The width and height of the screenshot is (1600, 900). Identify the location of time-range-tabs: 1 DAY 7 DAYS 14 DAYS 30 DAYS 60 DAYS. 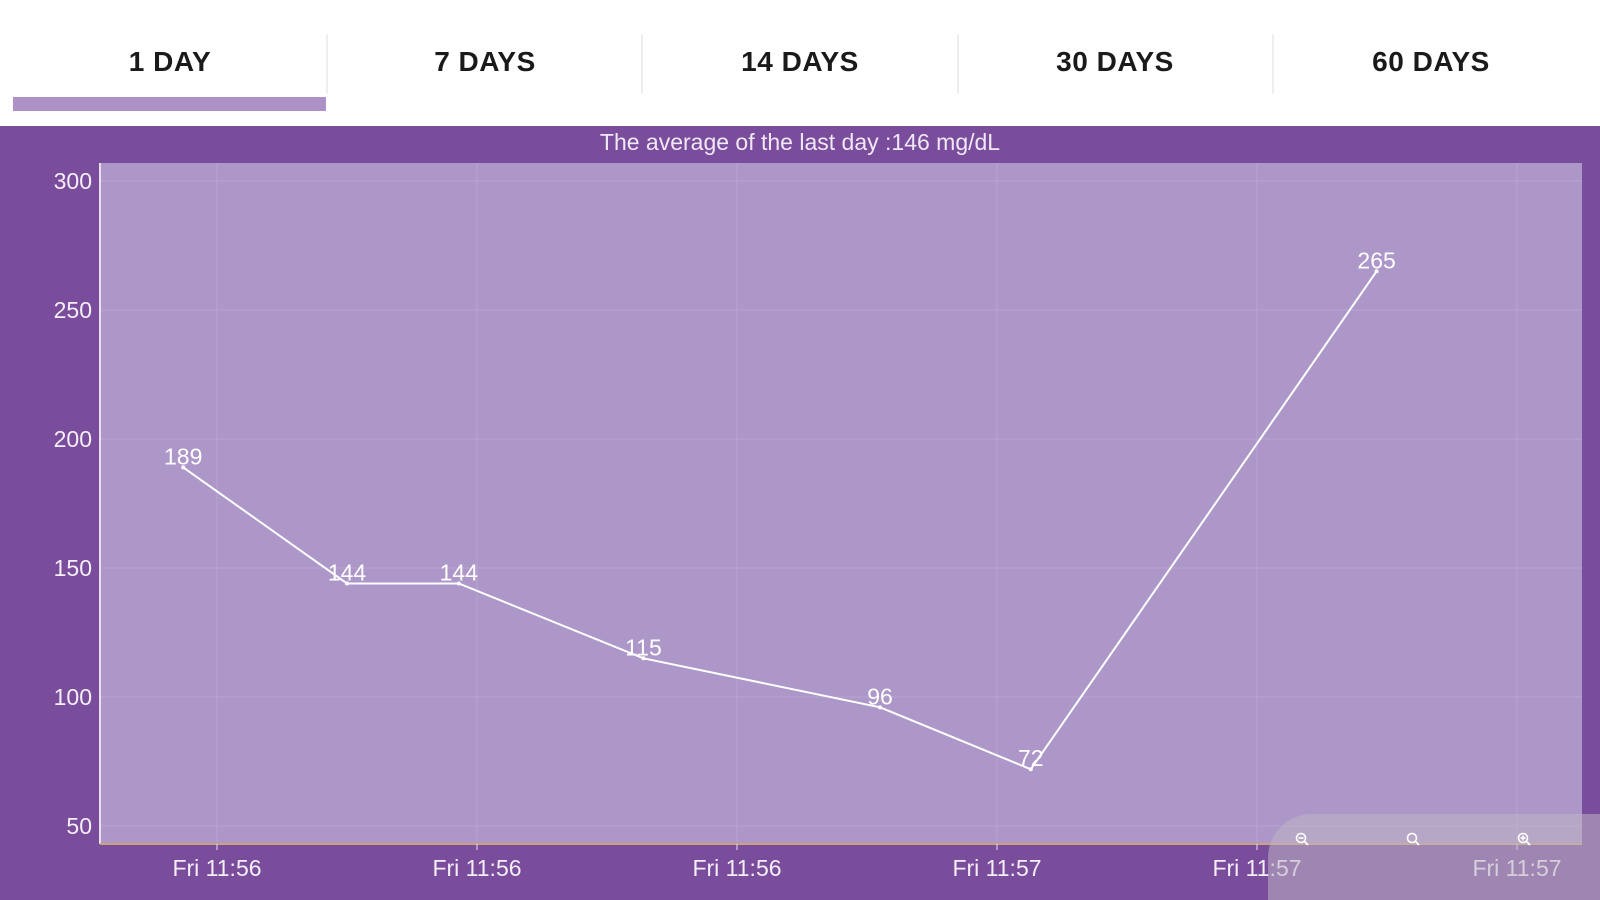
(800, 63).